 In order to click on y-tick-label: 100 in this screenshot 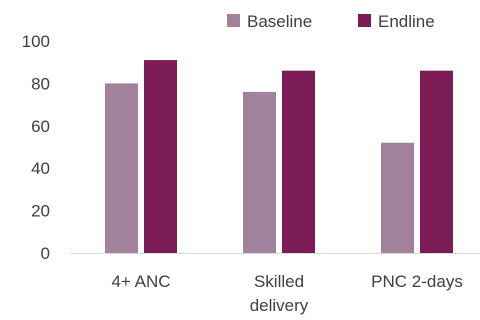, I will do `click(36, 41)`.